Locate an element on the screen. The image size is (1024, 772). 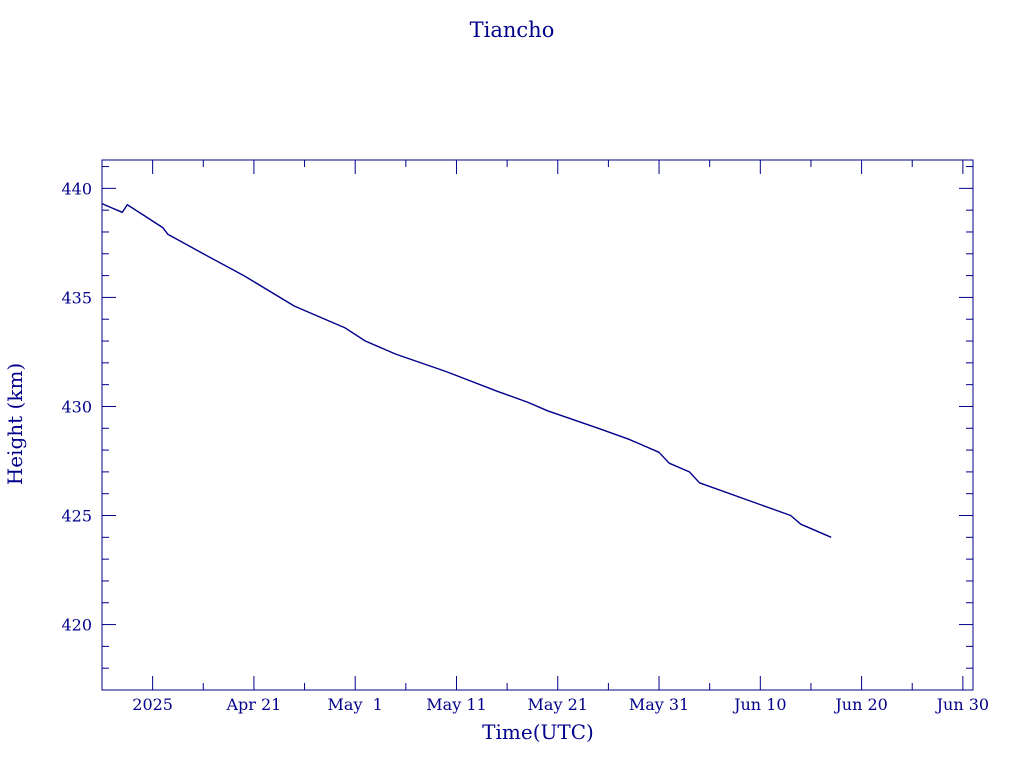
x-tick-label: 2025 is located at coordinates (152, 704).